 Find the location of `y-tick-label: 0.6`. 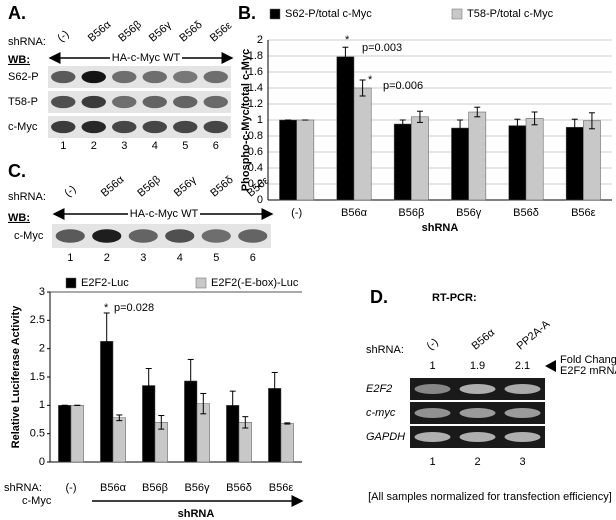

y-tick-label: 0.6 is located at coordinates (255, 152).